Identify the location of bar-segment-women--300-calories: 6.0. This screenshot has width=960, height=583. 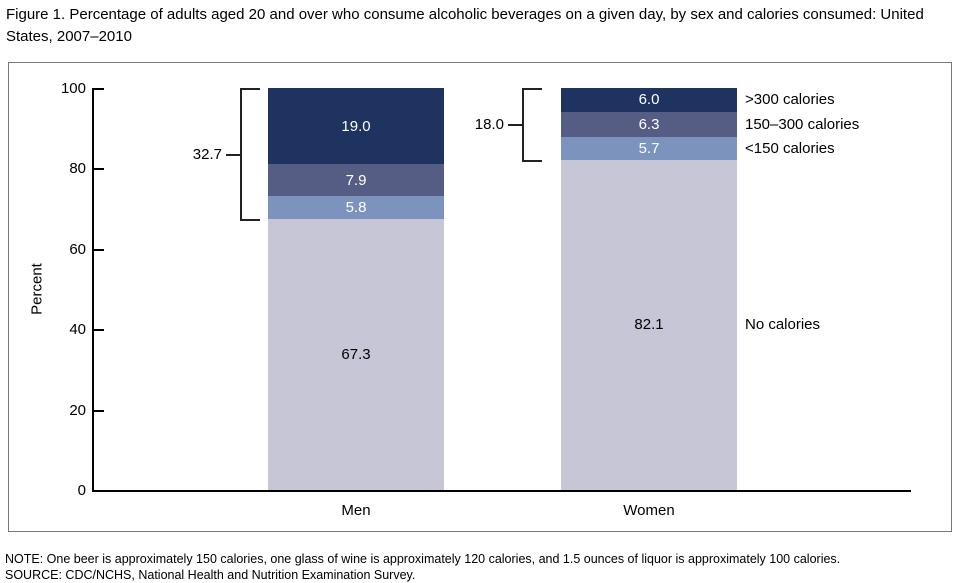
(649, 99).